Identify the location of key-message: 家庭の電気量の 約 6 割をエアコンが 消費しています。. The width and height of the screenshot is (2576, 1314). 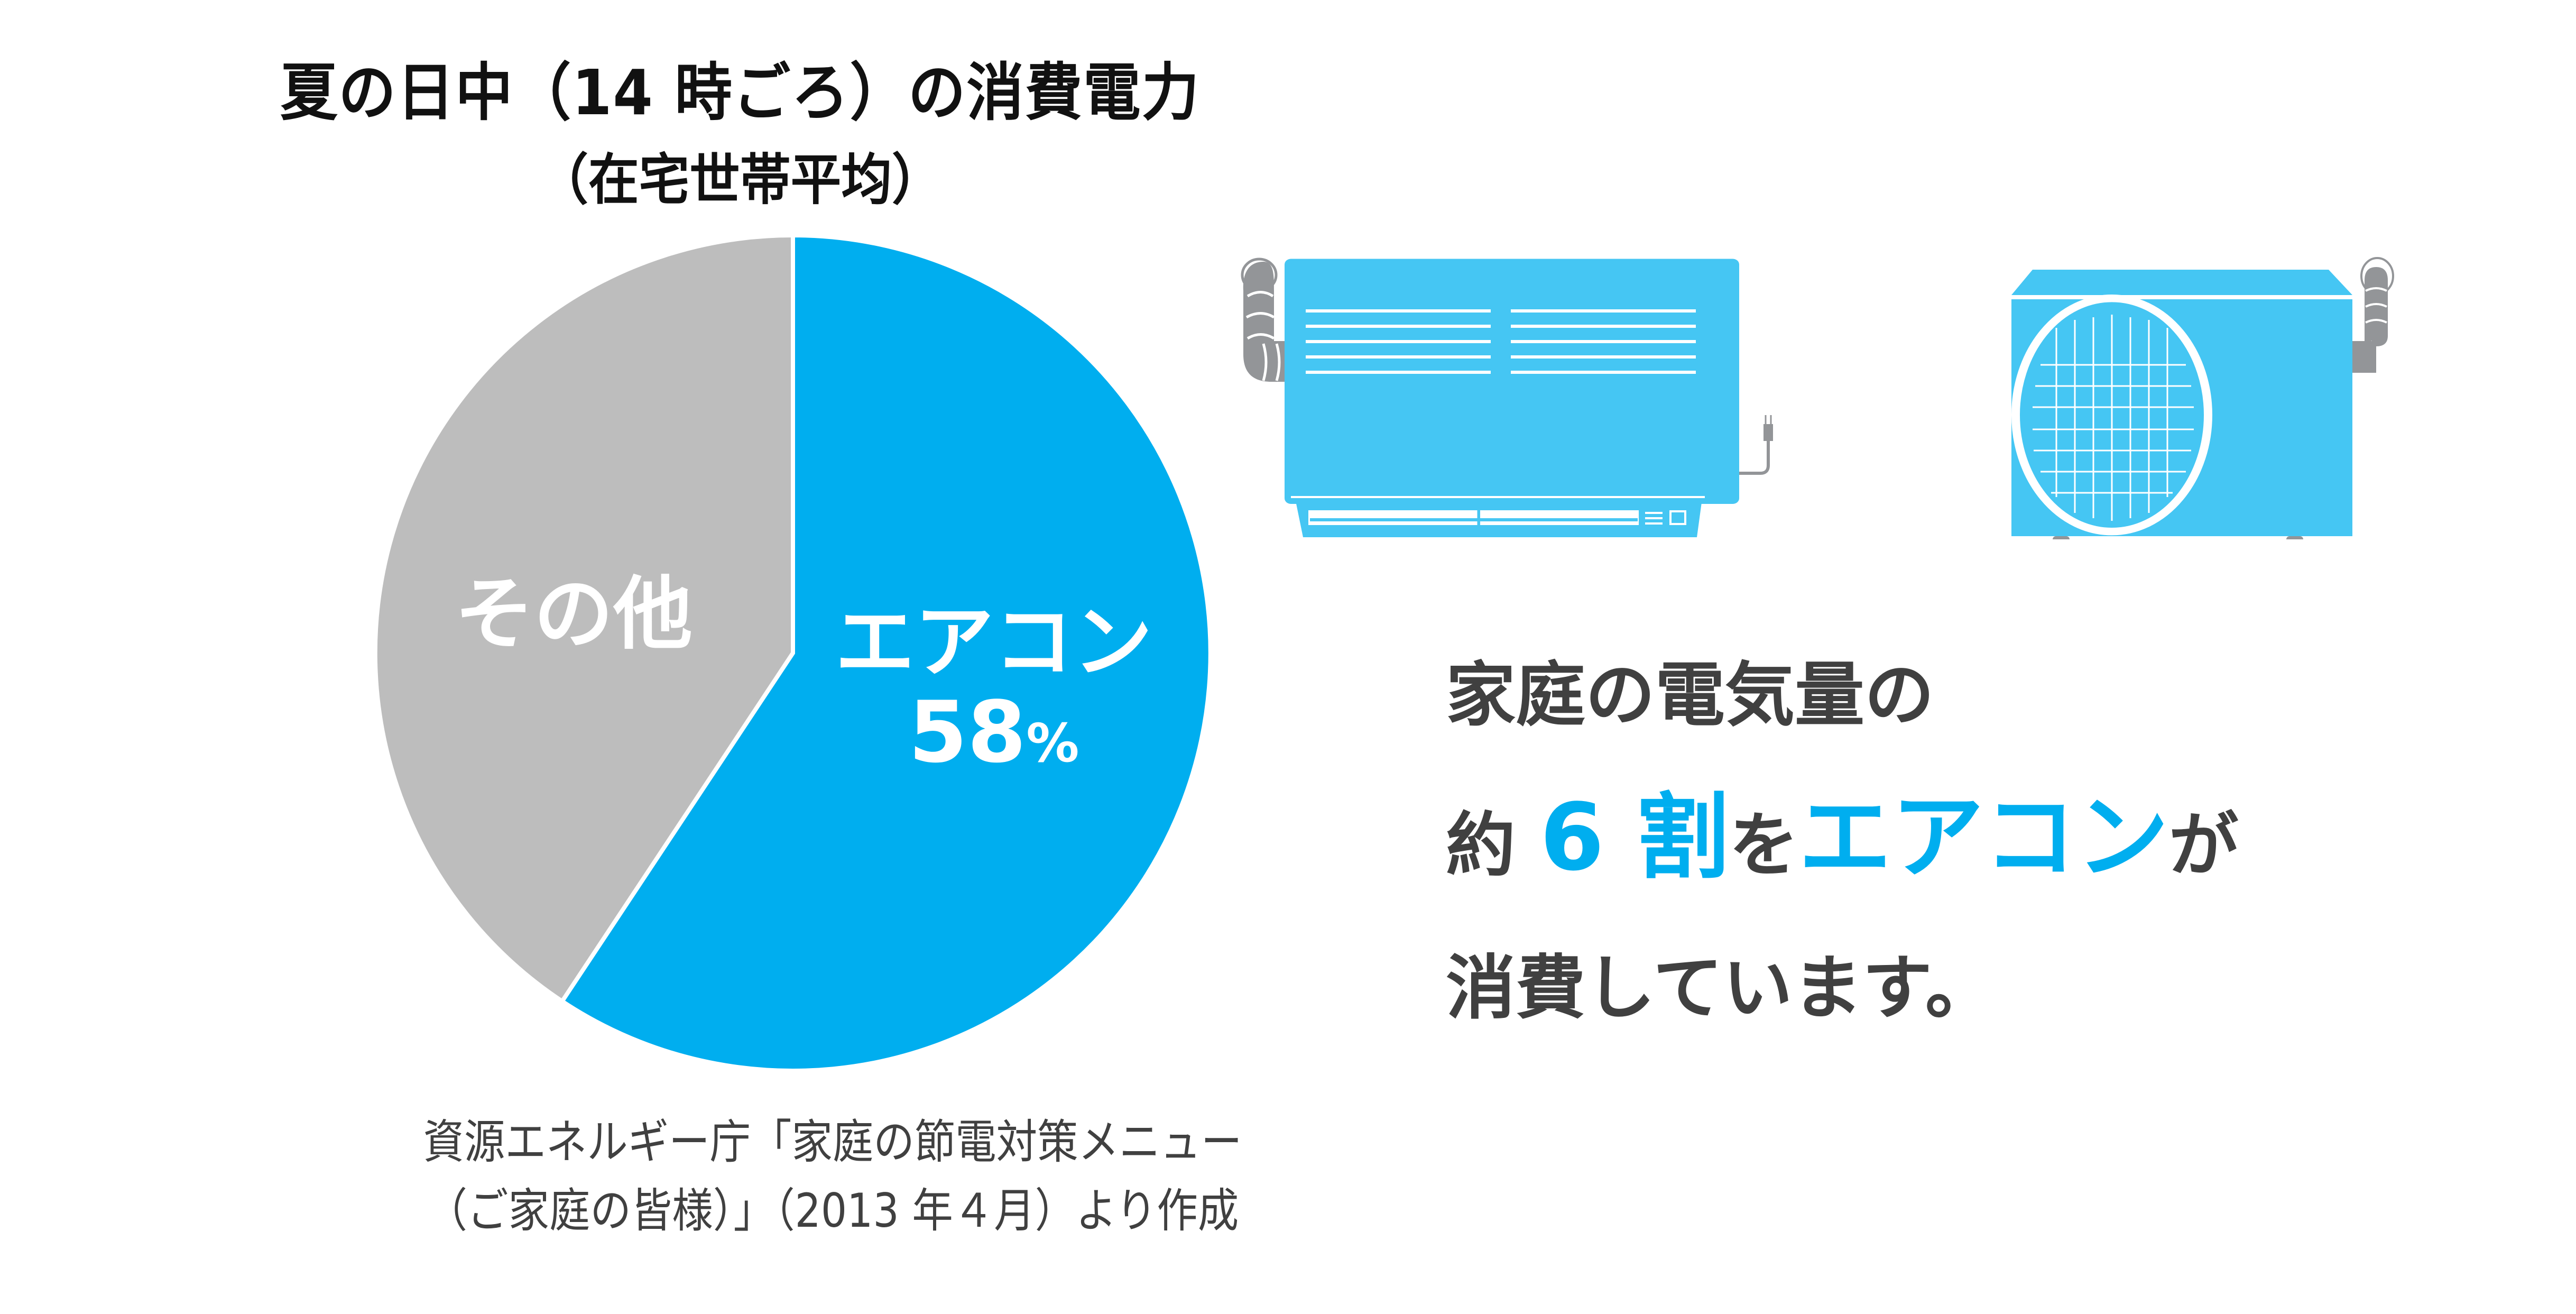
(1842, 842).